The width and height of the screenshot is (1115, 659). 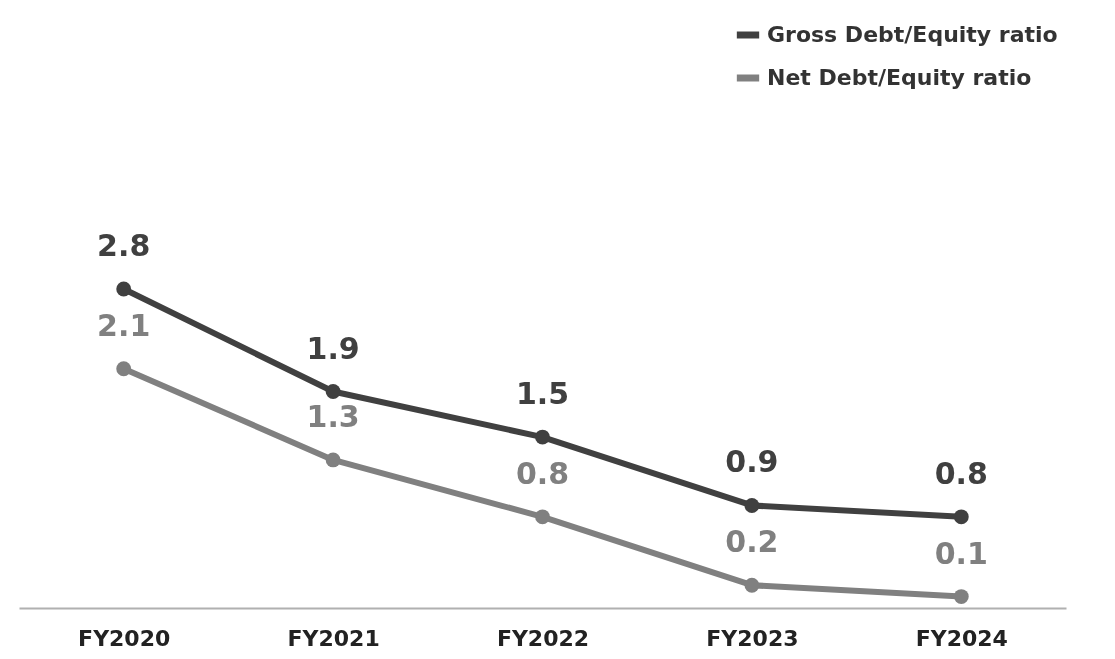 I want to click on data-label: 2.1, so click(x=124, y=325).